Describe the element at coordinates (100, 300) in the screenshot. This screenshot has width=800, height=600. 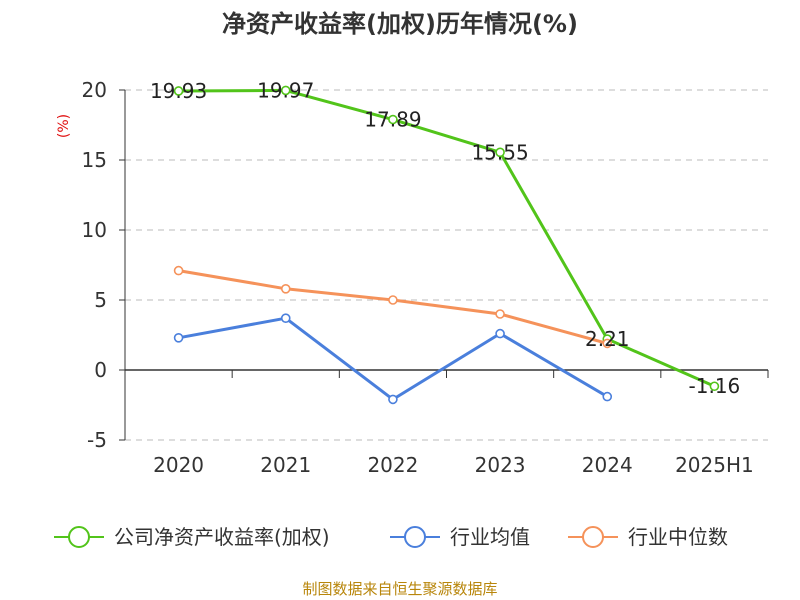
I see `y-tick-label: 5` at that location.